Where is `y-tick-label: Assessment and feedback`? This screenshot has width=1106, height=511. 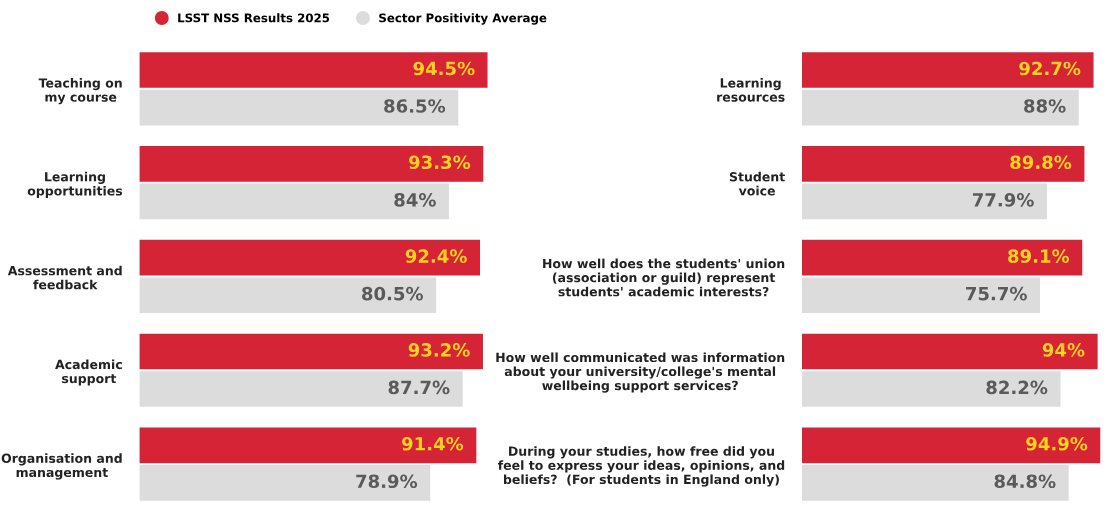
y-tick-label: Assessment and feedback is located at coordinates (64, 277).